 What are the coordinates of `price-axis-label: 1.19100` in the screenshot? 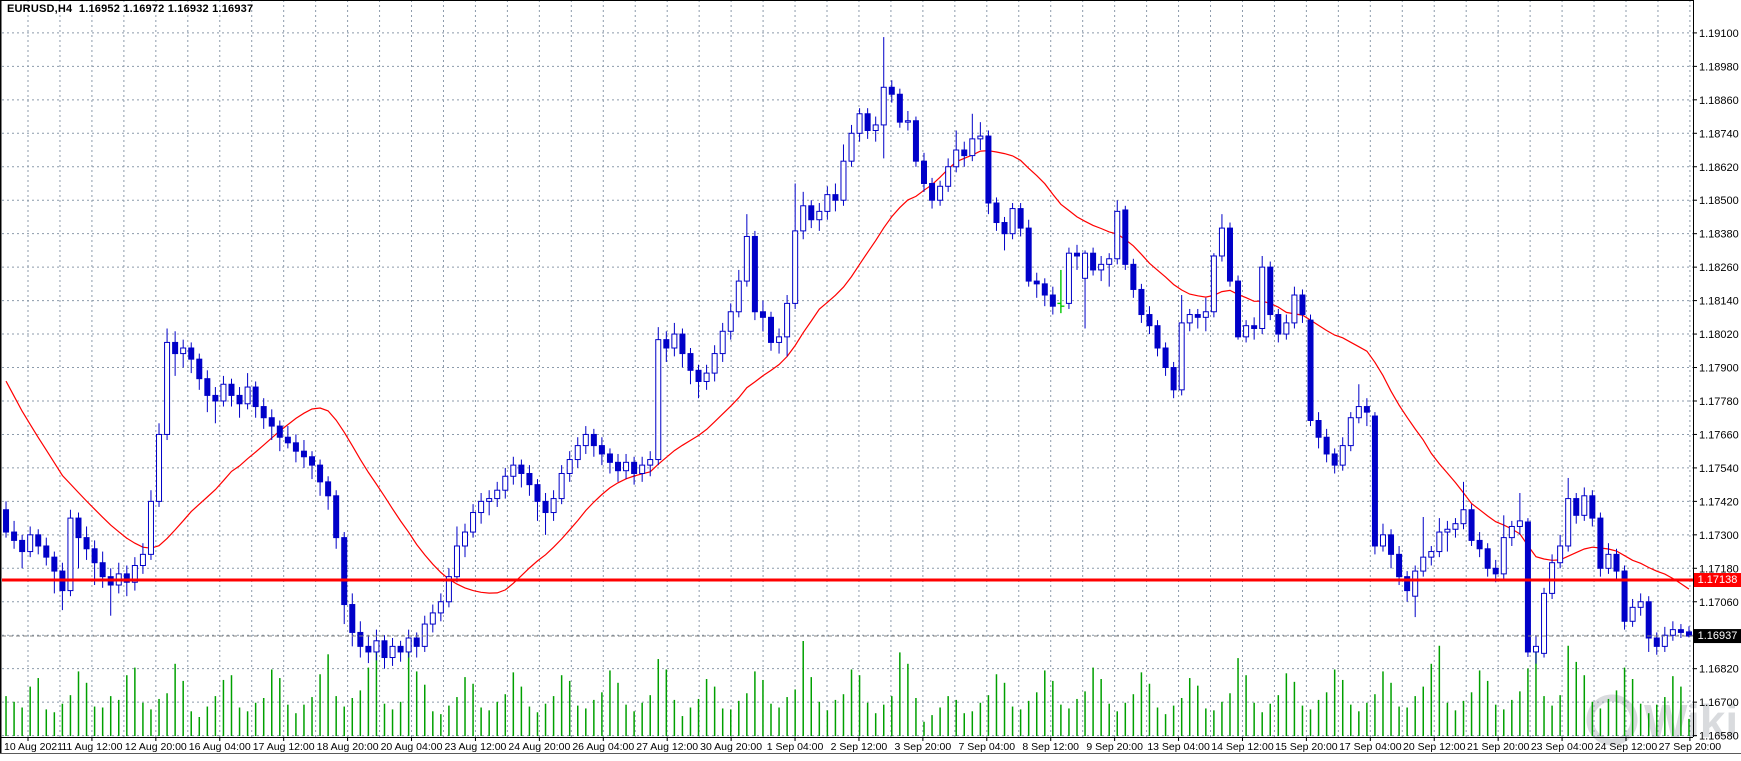 It's located at (1719, 34).